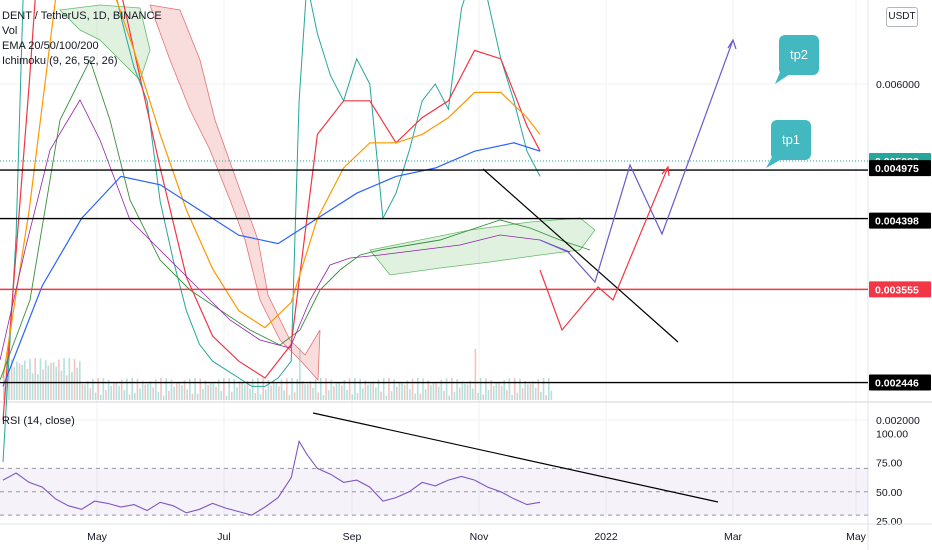 The image size is (932, 550). I want to click on tp2-bubble-tail, so click(782, 78).